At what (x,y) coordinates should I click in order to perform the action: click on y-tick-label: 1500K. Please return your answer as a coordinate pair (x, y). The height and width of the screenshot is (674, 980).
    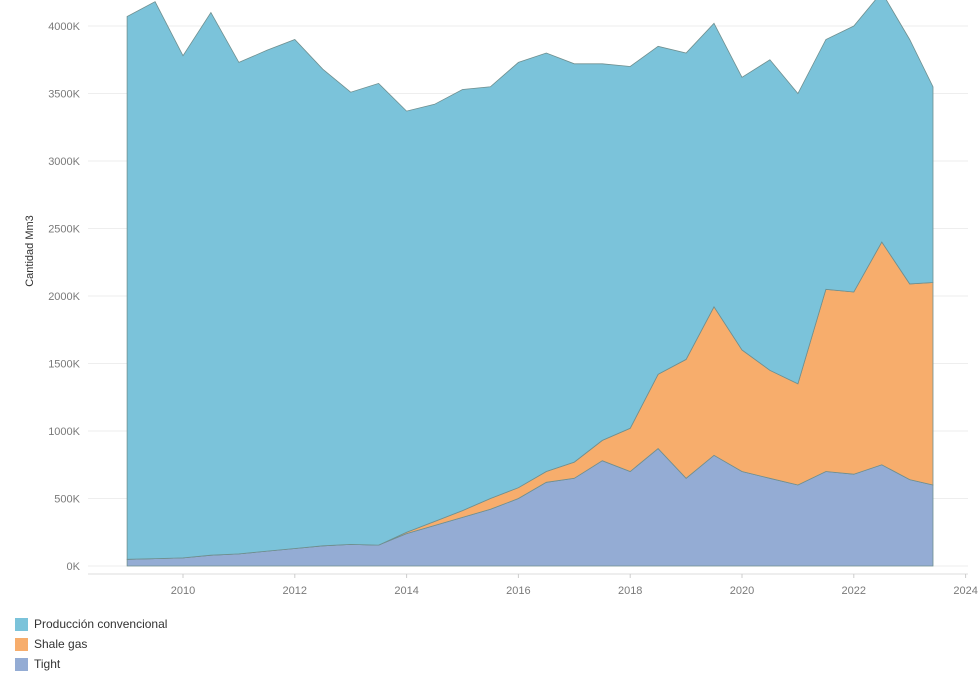
    Looking at the image, I should click on (64, 365).